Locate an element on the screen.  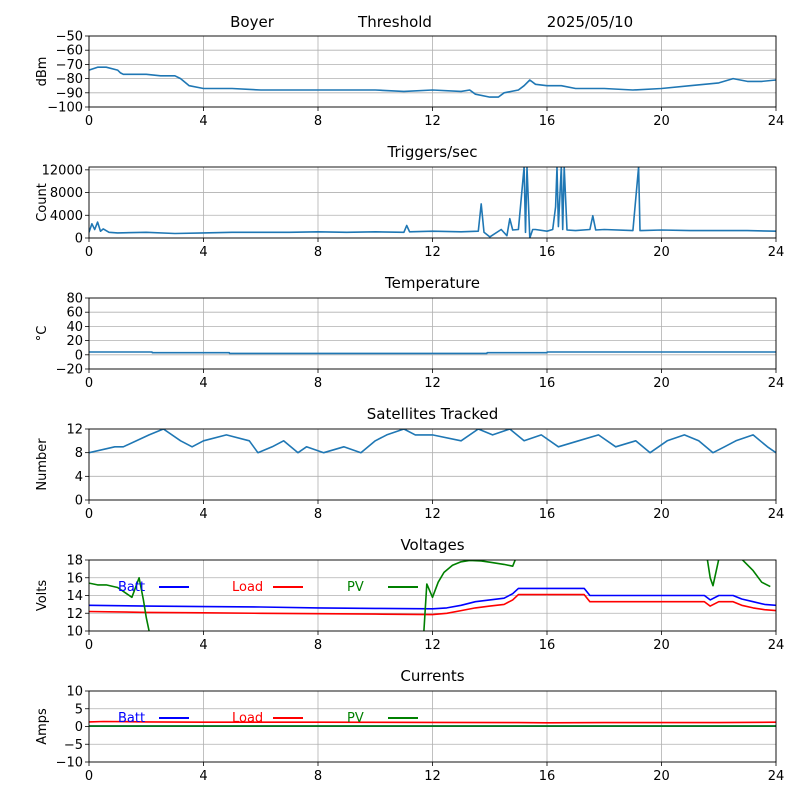
y-tick-label: −100 is located at coordinates (65, 108).